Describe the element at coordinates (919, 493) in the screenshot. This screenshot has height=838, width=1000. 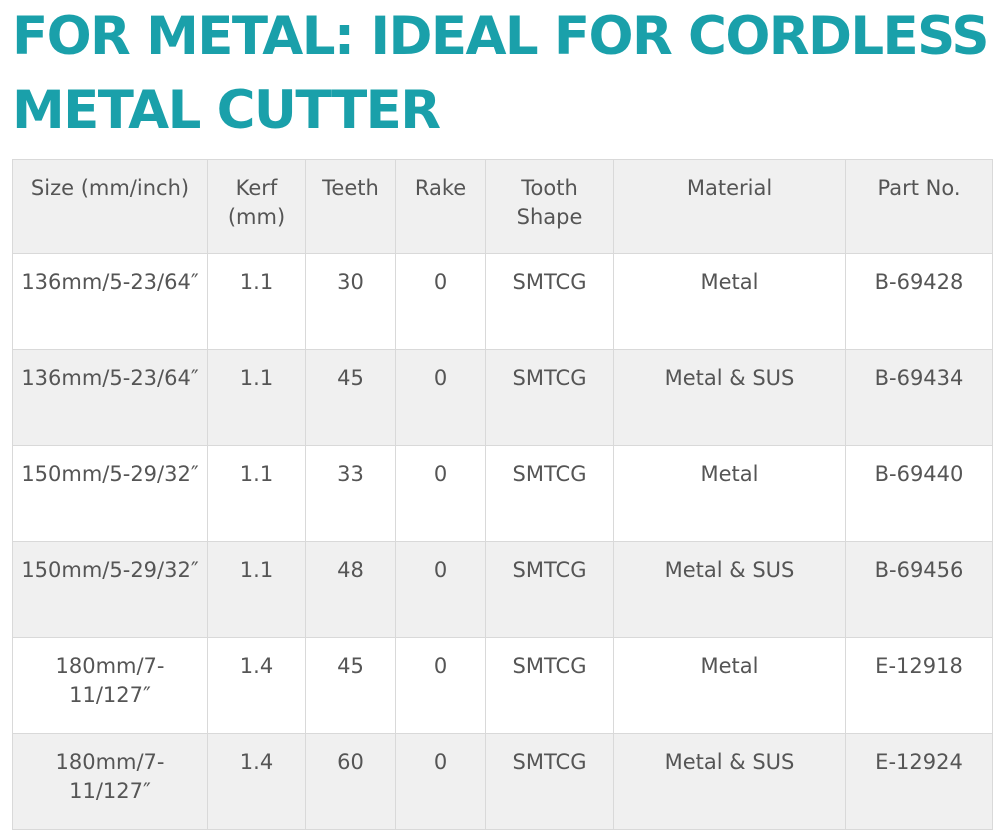
I see `cell-part-no: B-69440` at that location.